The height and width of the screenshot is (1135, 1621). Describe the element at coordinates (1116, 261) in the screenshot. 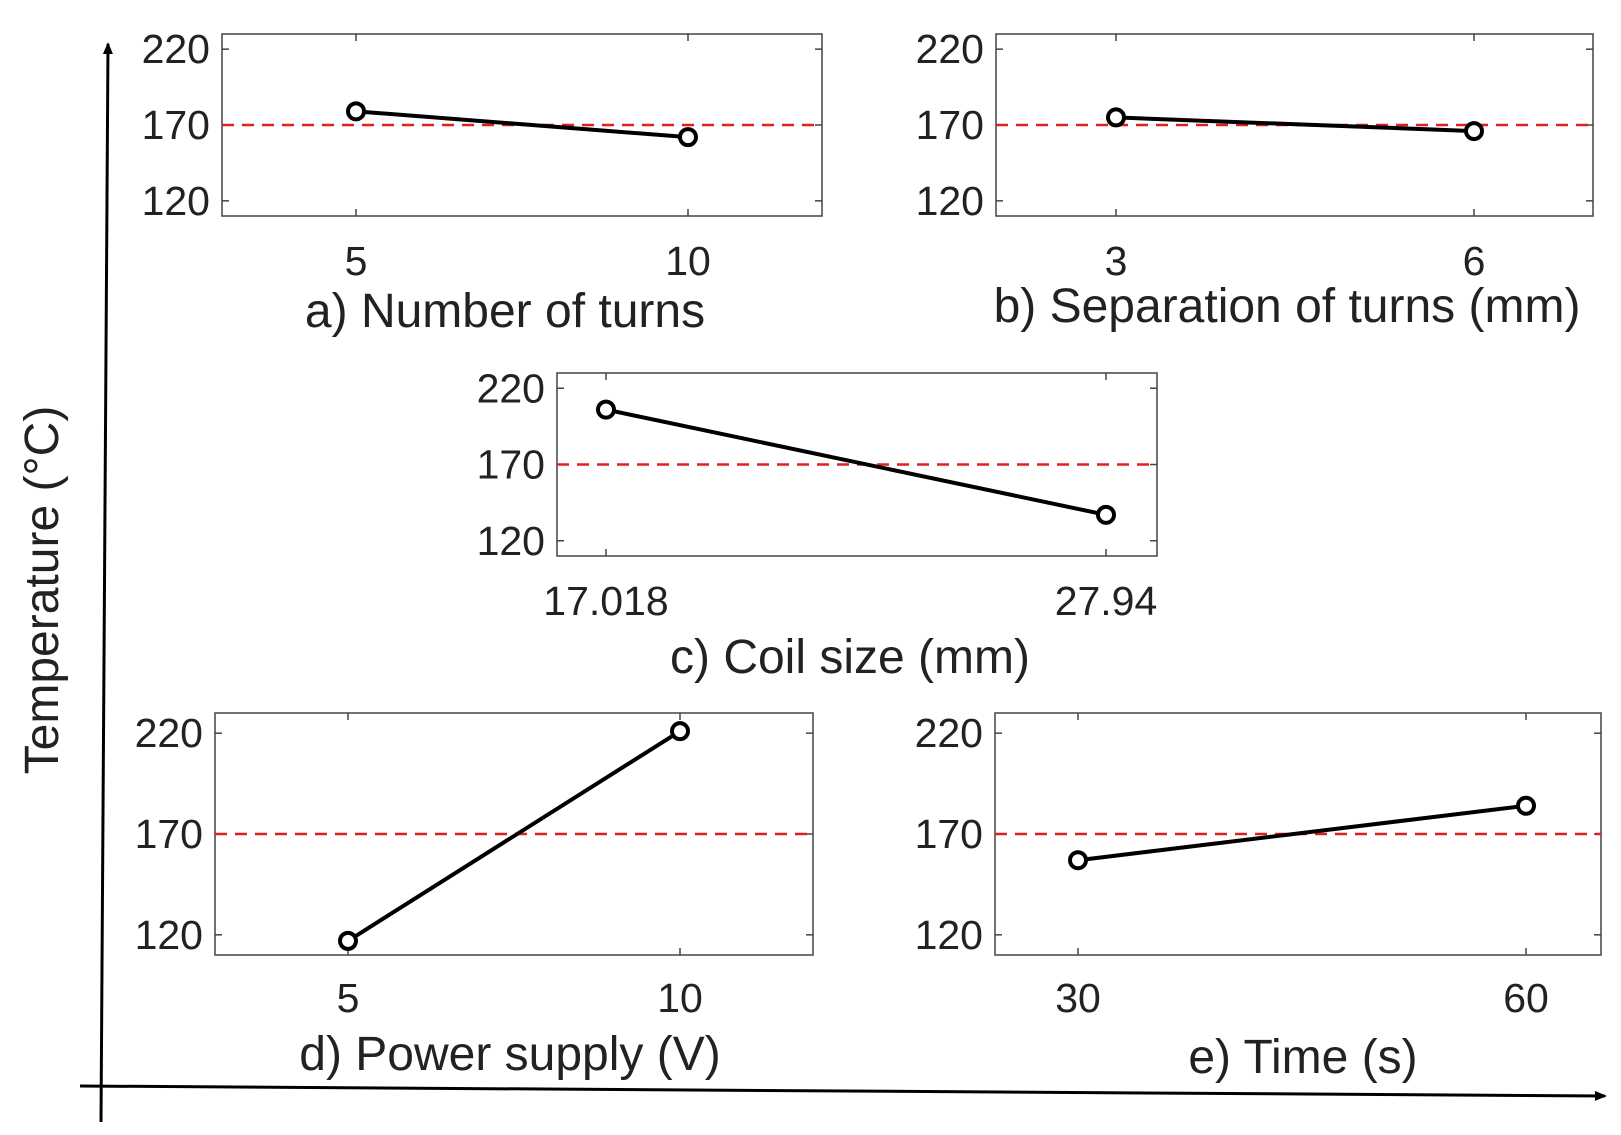

I see `x-tick-label: 3` at that location.